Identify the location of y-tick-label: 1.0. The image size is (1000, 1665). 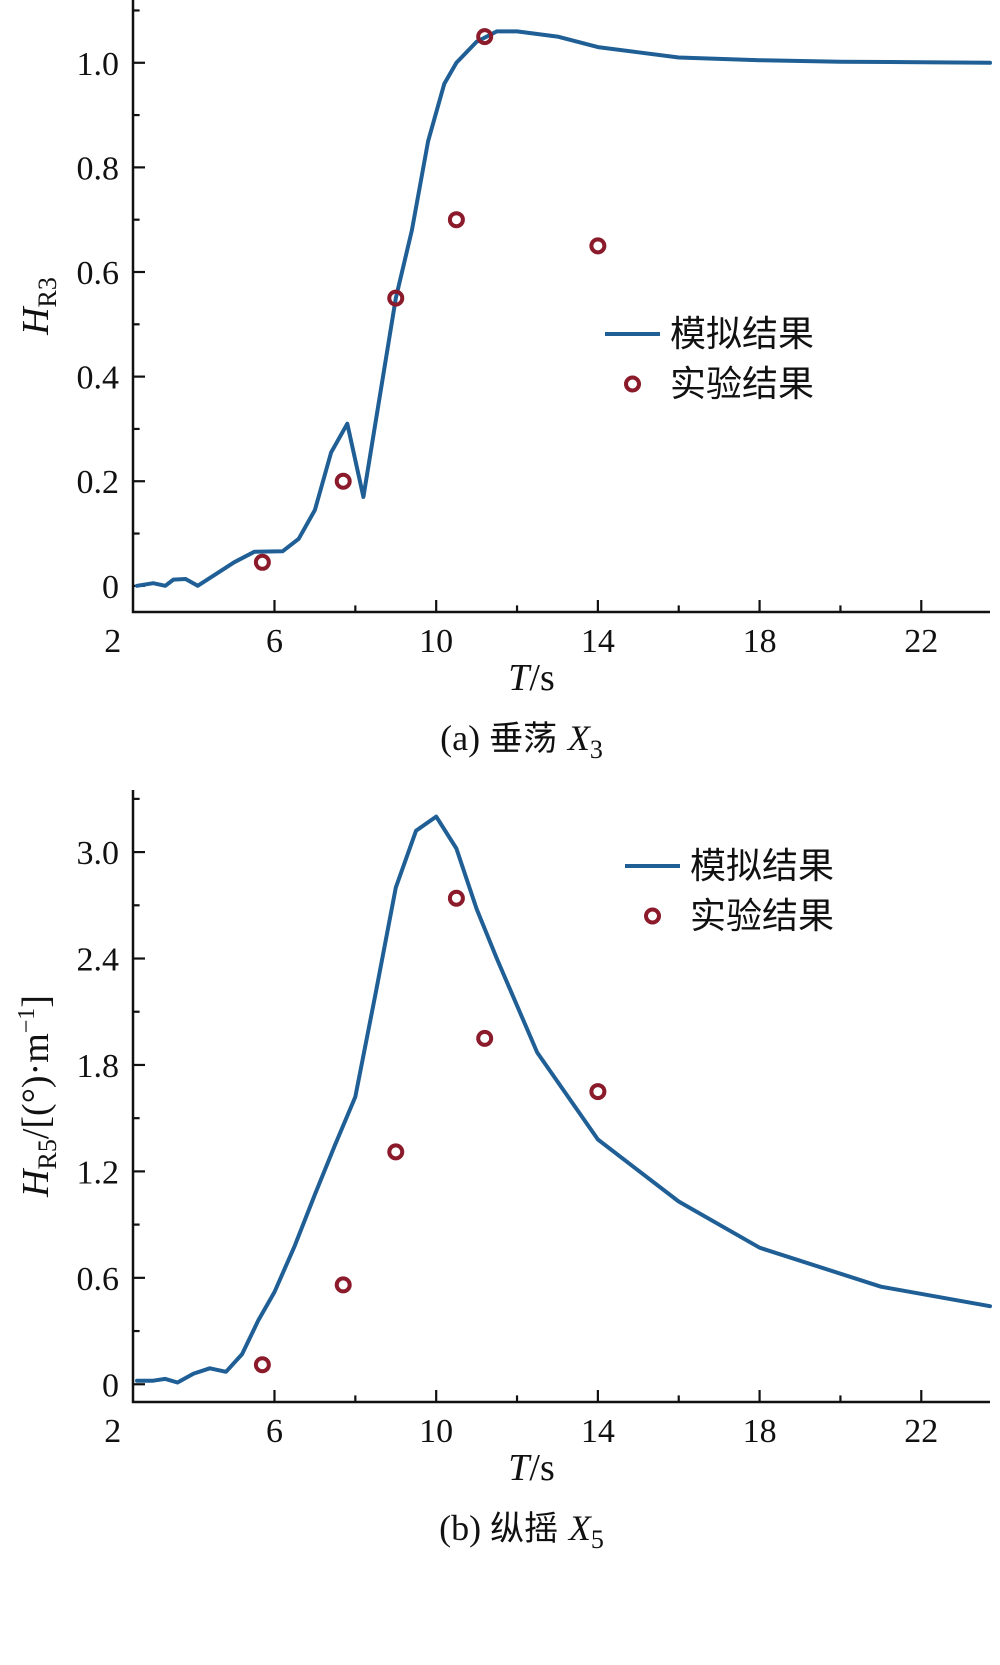
(98, 64).